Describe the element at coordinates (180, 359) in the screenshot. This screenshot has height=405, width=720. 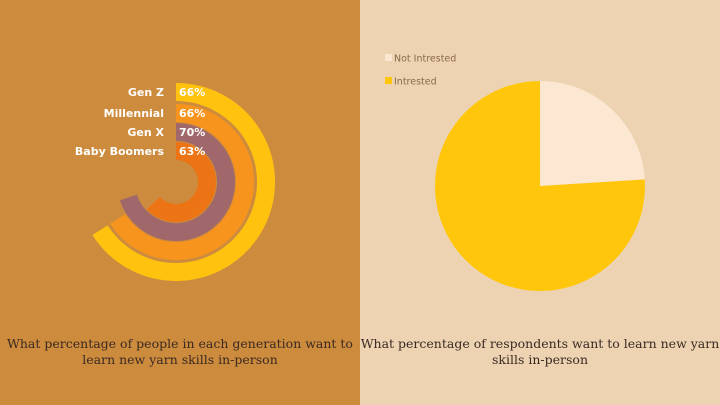
I see `radial-caption-line-2: learn new yarn skills in-person` at that location.